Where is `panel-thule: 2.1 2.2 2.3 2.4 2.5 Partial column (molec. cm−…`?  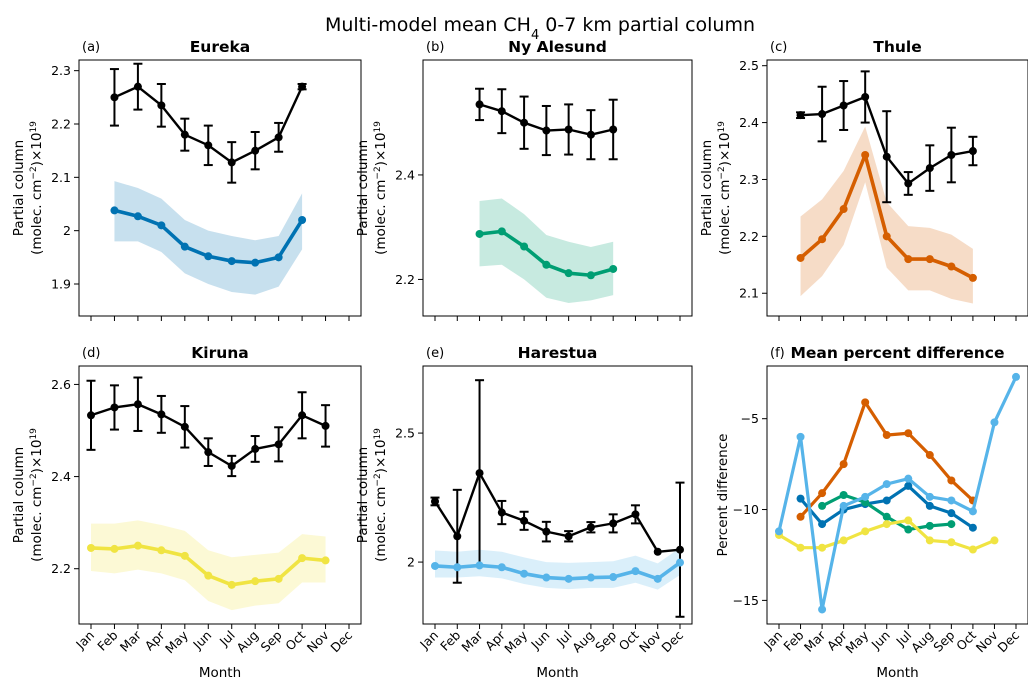
panel-thule: 2.1 2.2 2.3 2.4 2.5 Partial column (molec. cm−… is located at coordinates (863, 179).